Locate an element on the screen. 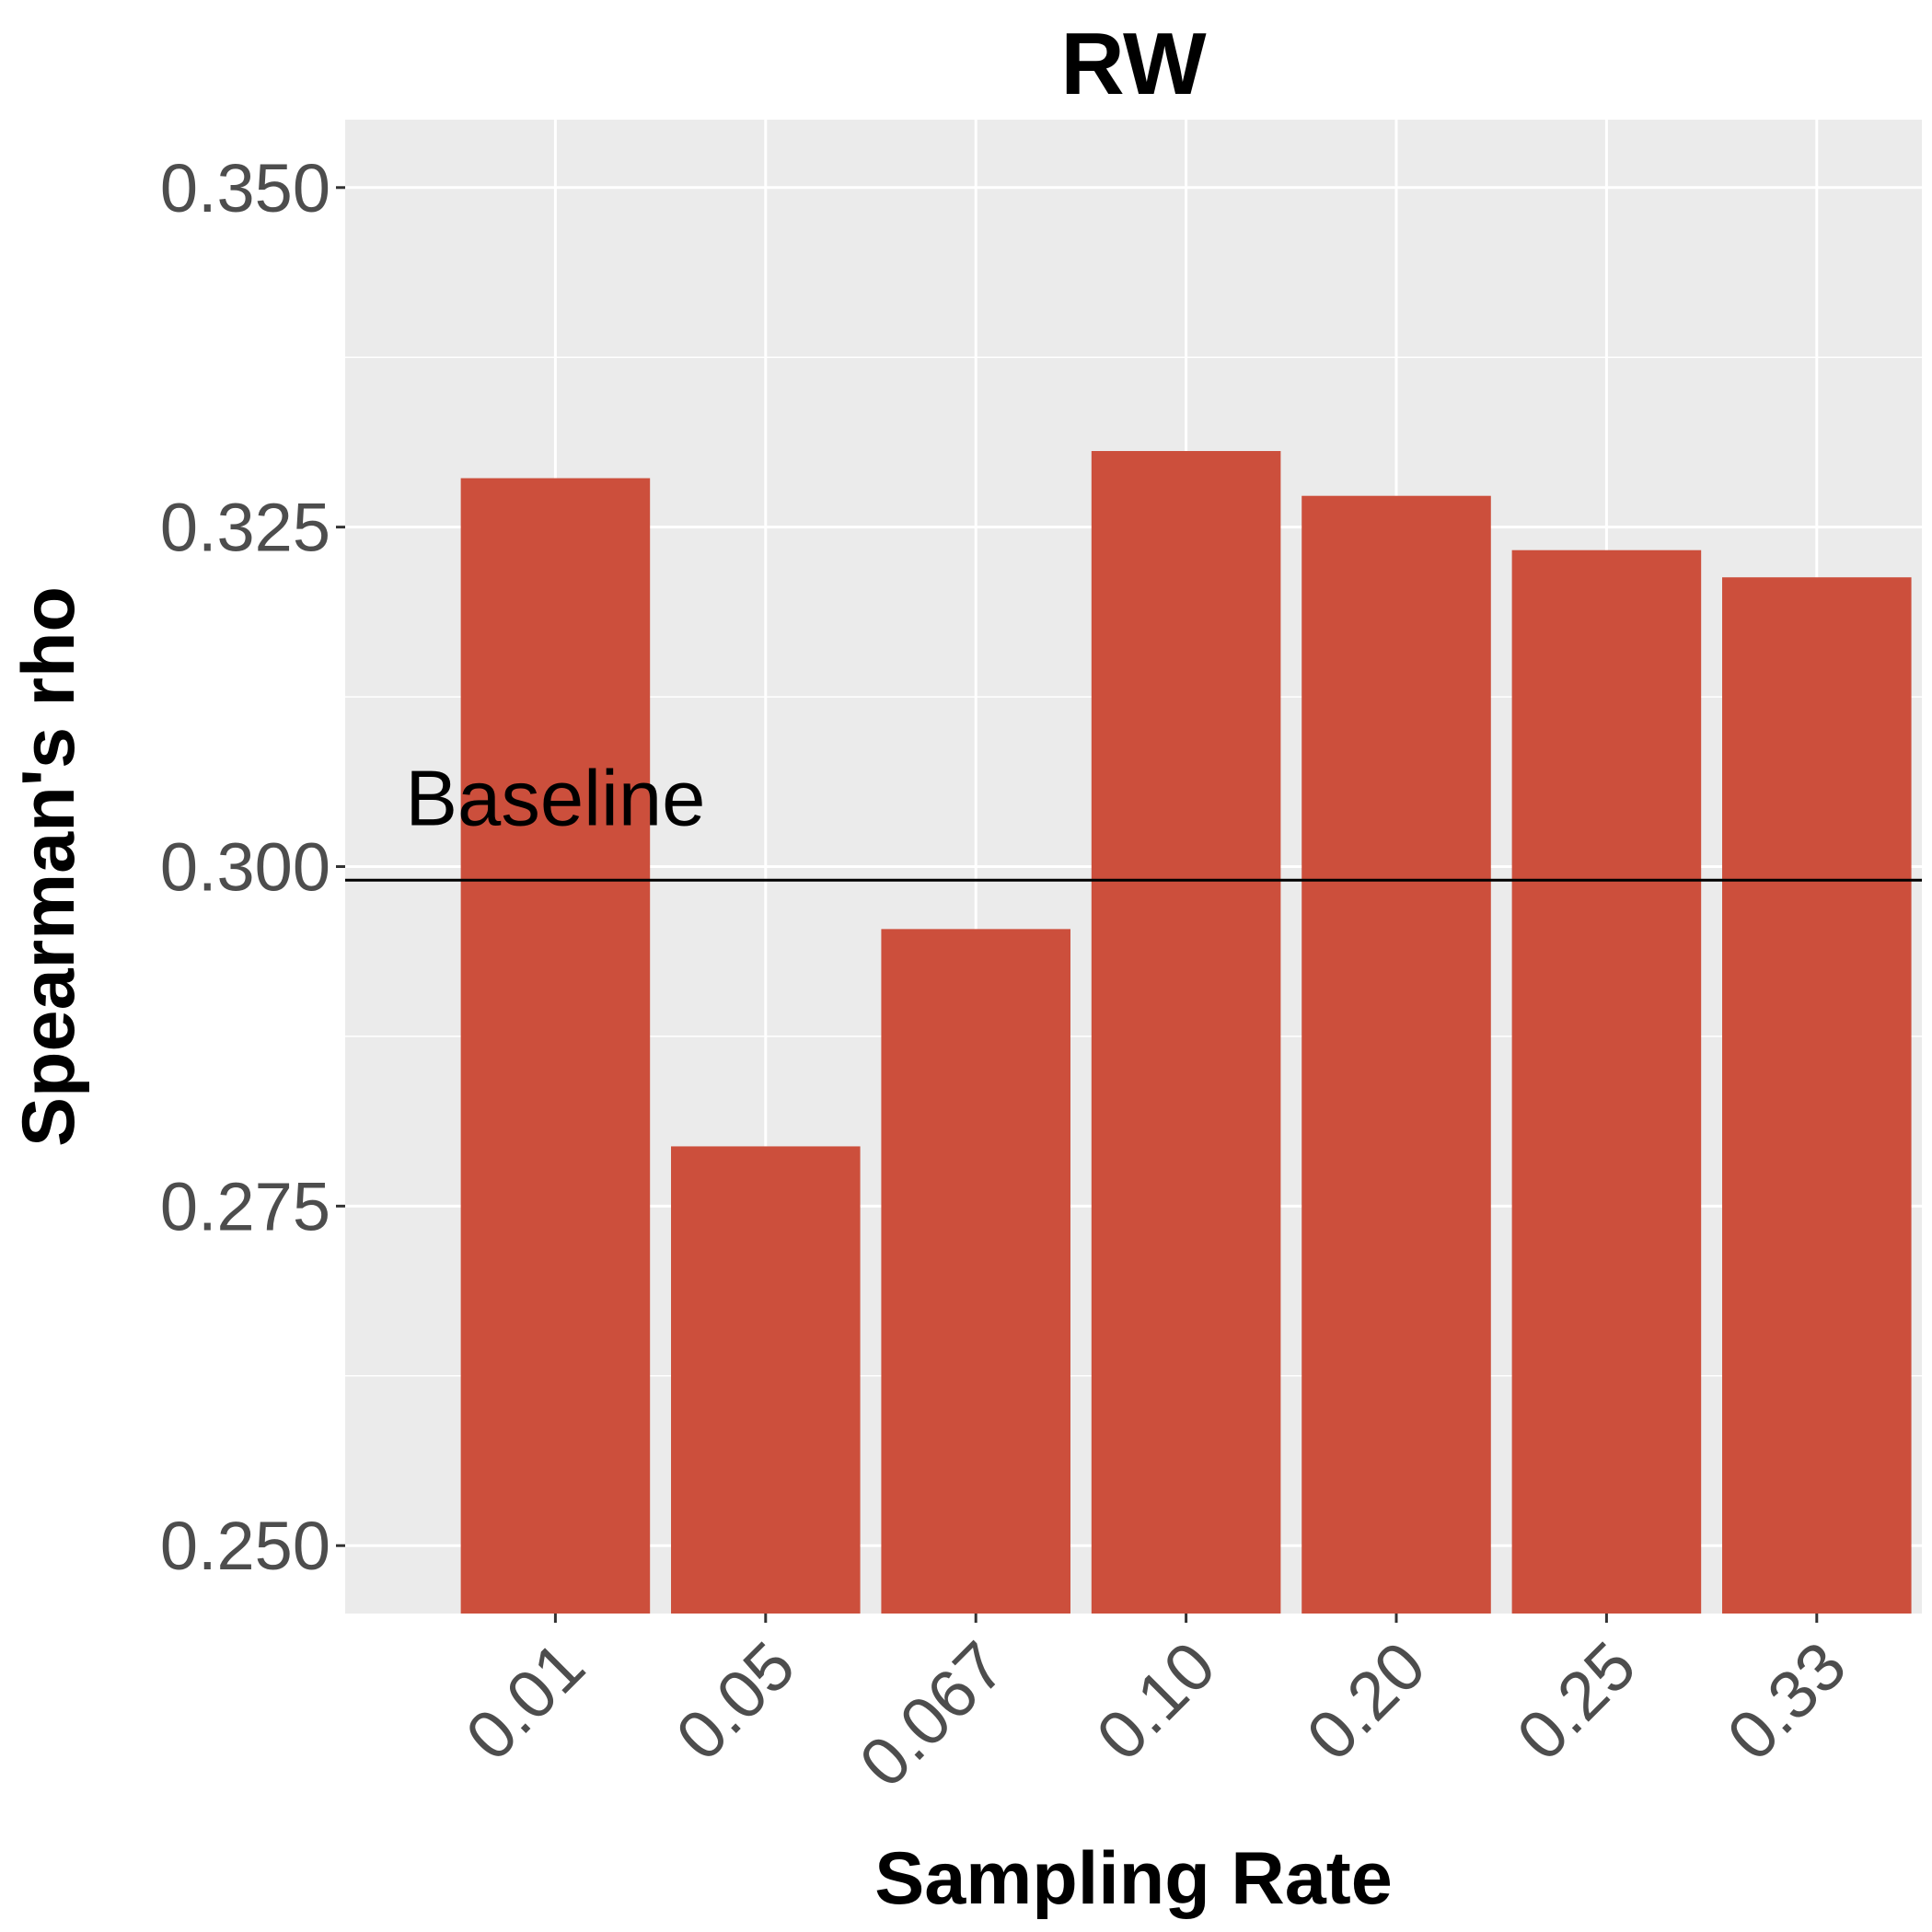  bar-0.33 is located at coordinates (1817, 1096).